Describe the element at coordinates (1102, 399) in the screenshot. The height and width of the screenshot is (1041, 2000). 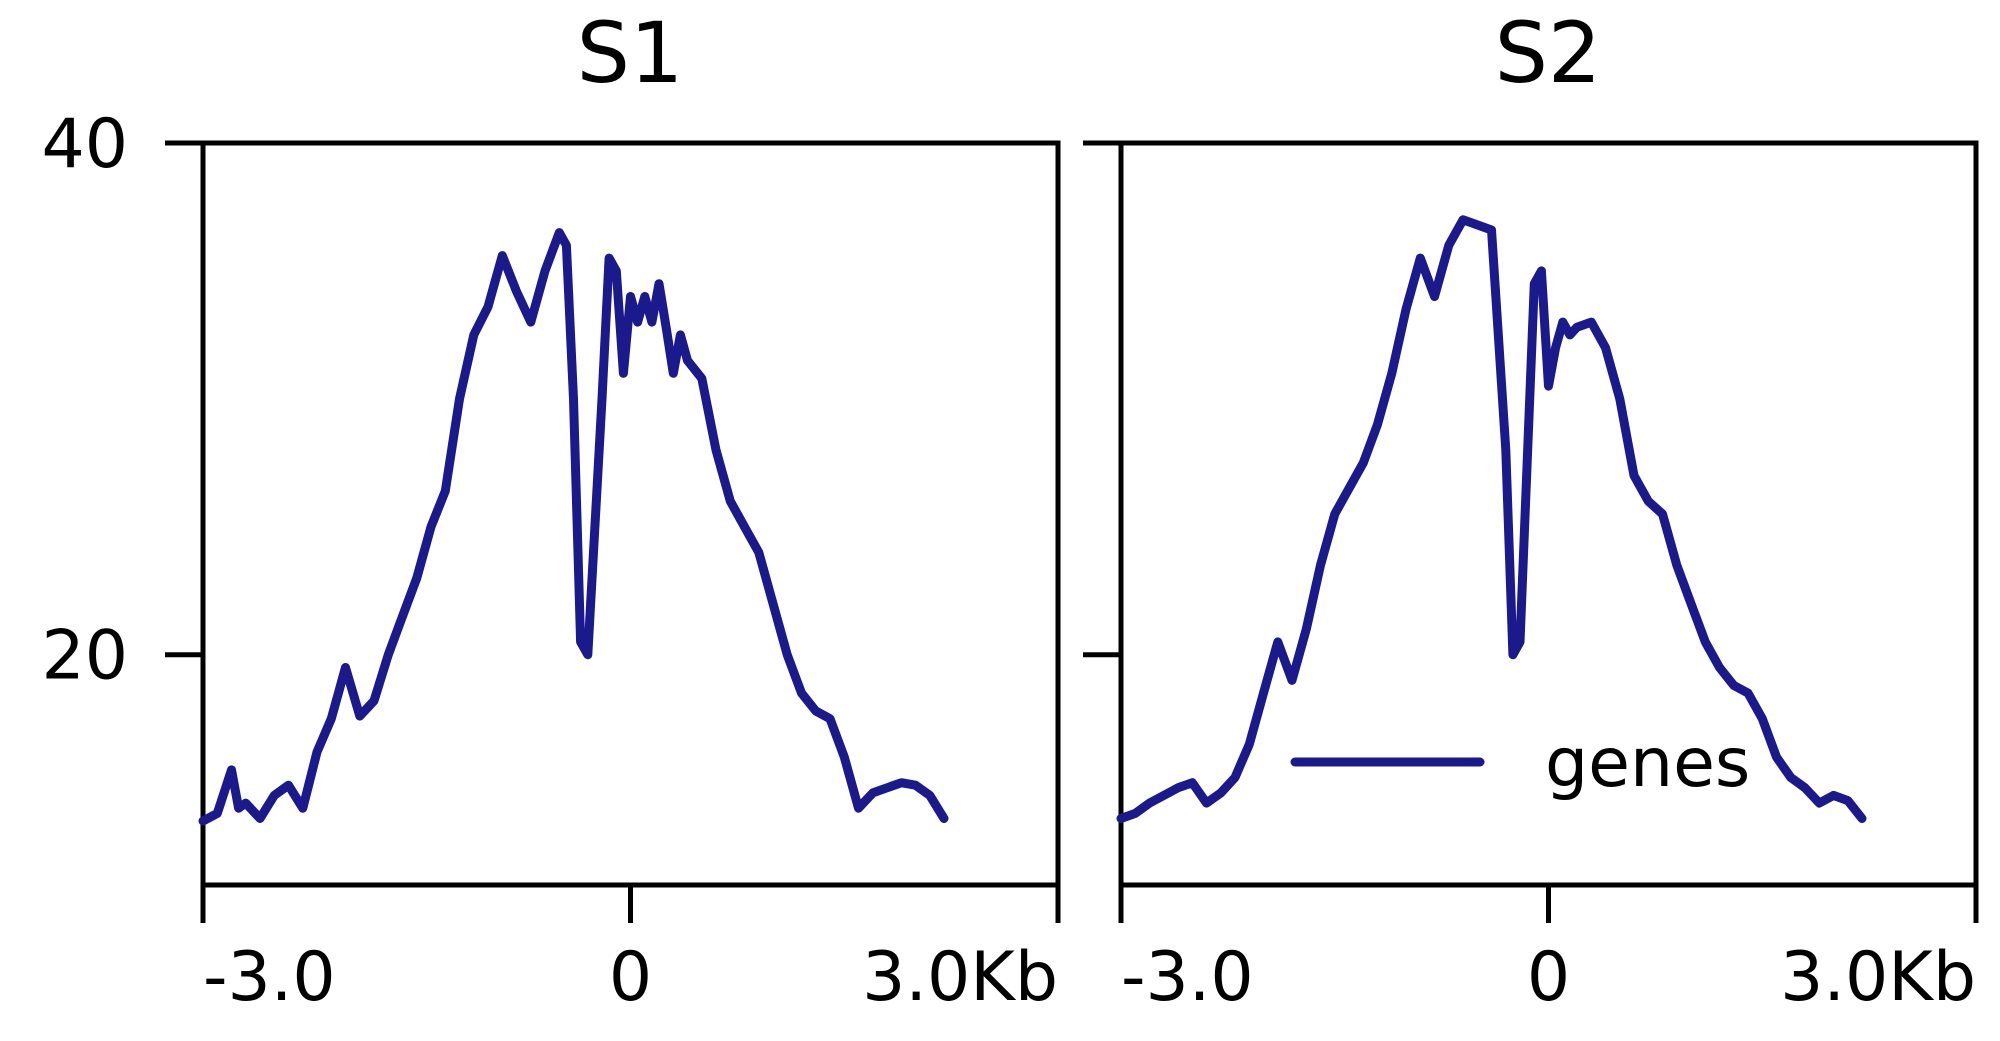
I see `y-axis-s2` at that location.